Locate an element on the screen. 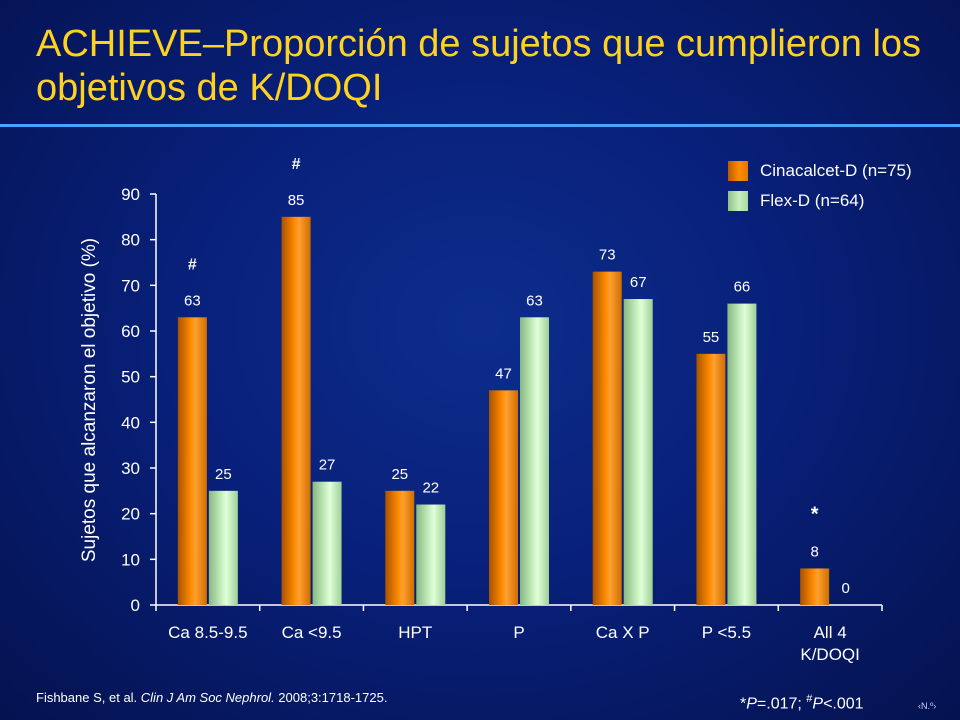  citation-ref: 2008;3:1718-1725. is located at coordinates (331, 697).